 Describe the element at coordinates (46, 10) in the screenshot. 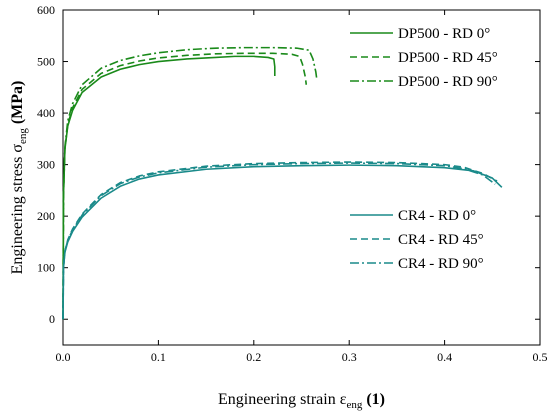

I see `y-tick-label: 600` at that location.